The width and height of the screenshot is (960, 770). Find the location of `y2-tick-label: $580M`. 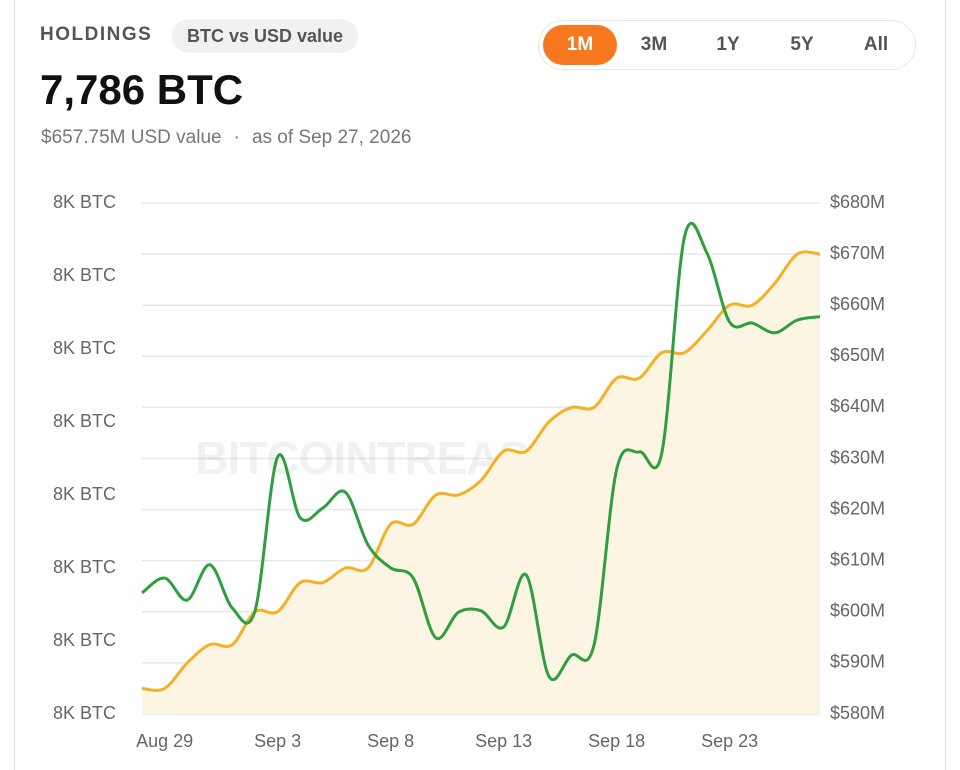

y2-tick-label: $580M is located at coordinates (857, 713).